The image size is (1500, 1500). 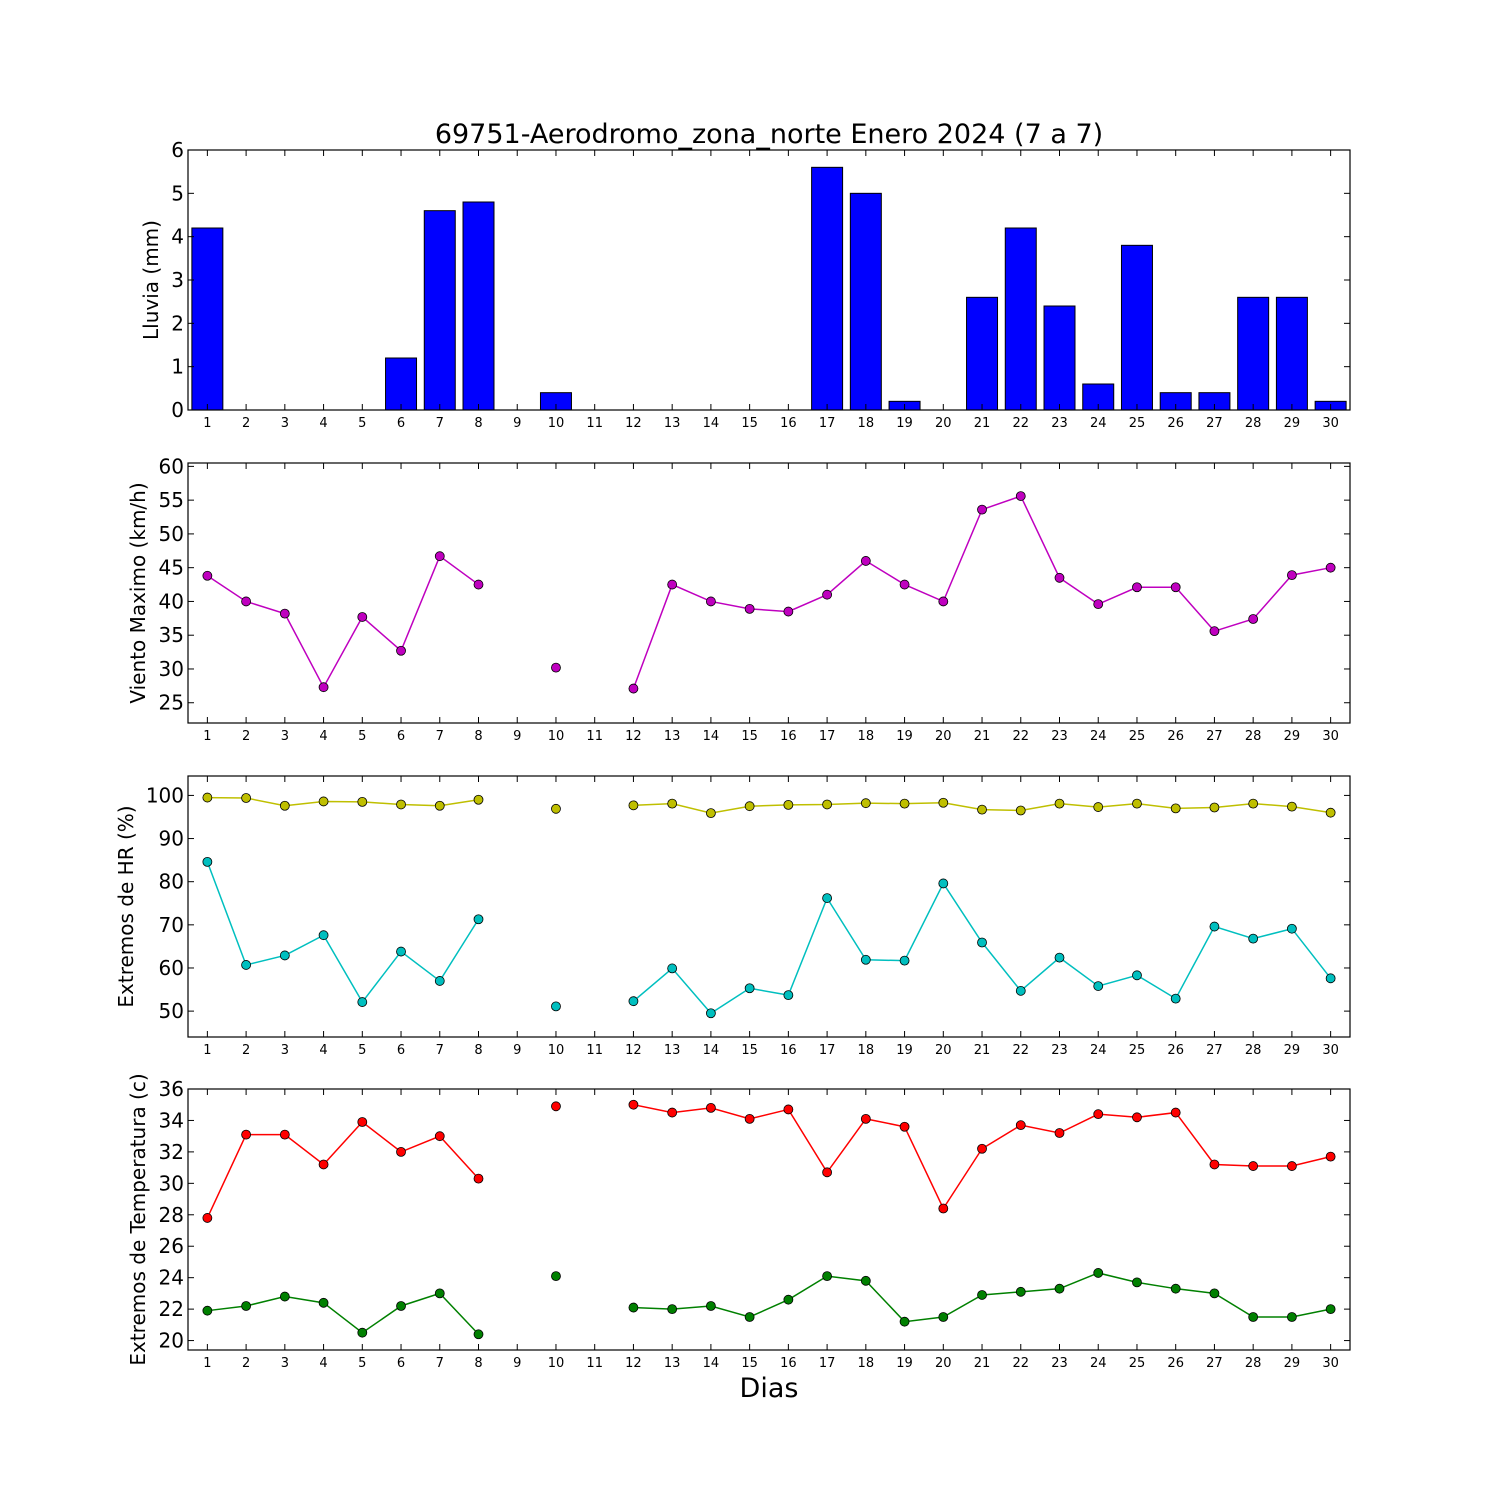 What do you see at coordinates (633, 1050) in the screenshot?
I see `humidity-panel-xtick-label: 12` at bounding box center [633, 1050].